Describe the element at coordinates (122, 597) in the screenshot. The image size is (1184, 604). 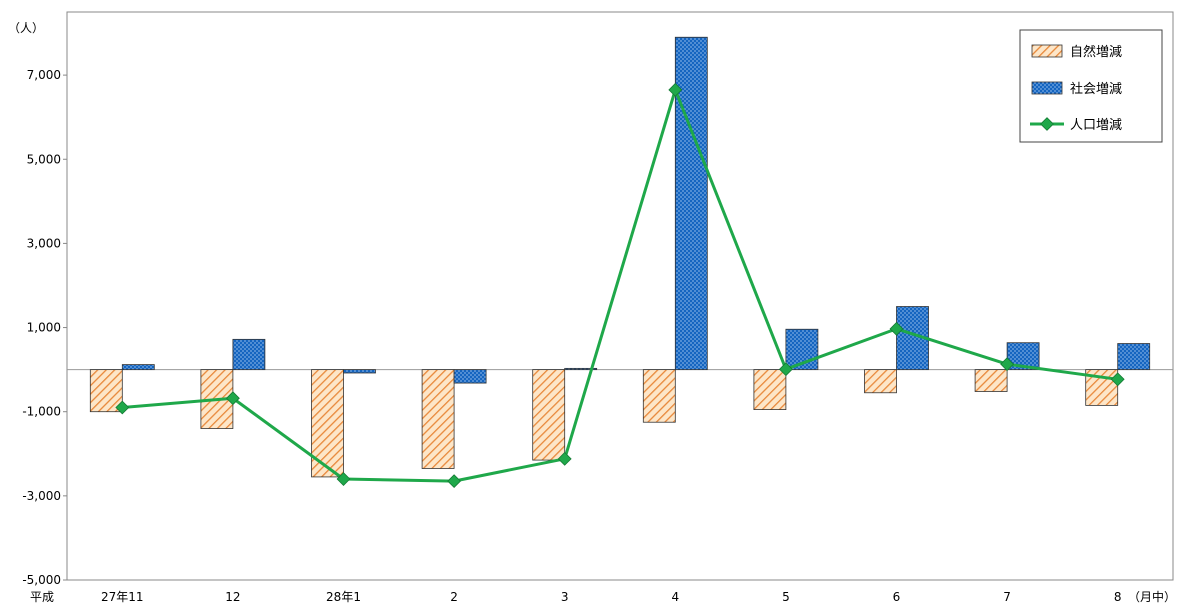
I see `x-tick-label: 27年11` at that location.